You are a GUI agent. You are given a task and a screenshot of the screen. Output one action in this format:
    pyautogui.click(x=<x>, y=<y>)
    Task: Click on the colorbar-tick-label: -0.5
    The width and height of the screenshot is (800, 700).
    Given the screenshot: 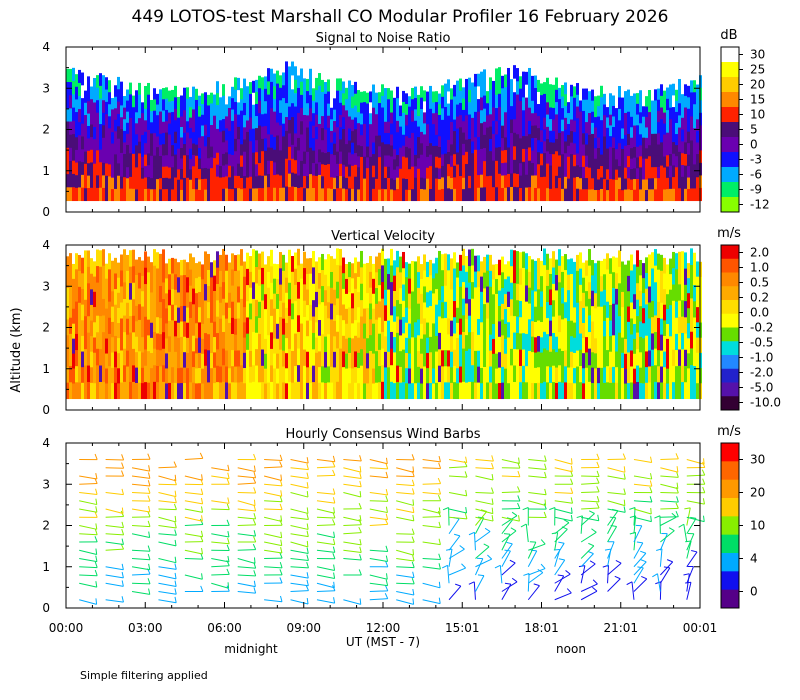 What is the action you would take?
    pyautogui.click(x=761, y=343)
    